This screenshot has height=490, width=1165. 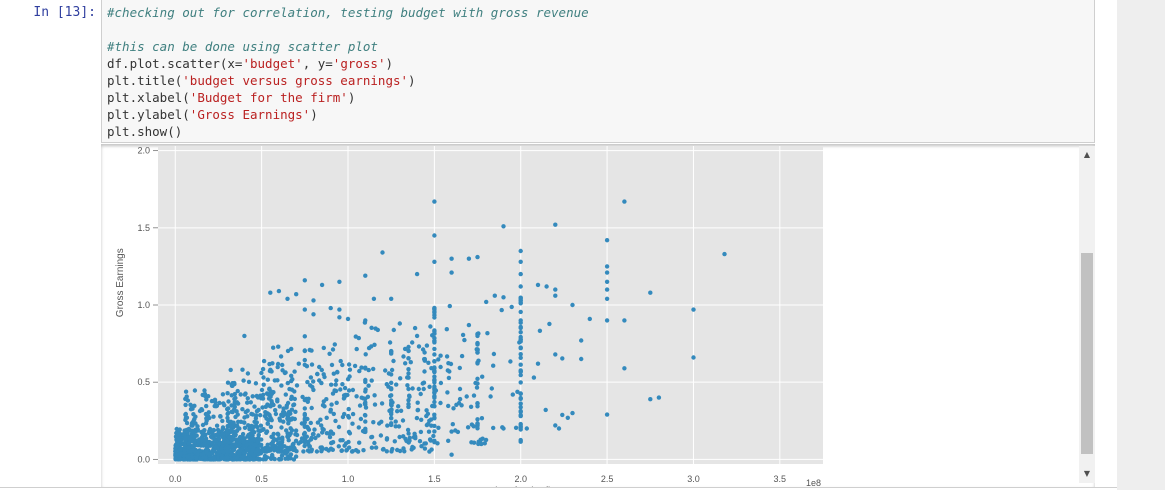 I want to click on output-scrollbar: ▲ ▼, so click(x=1087, y=314).